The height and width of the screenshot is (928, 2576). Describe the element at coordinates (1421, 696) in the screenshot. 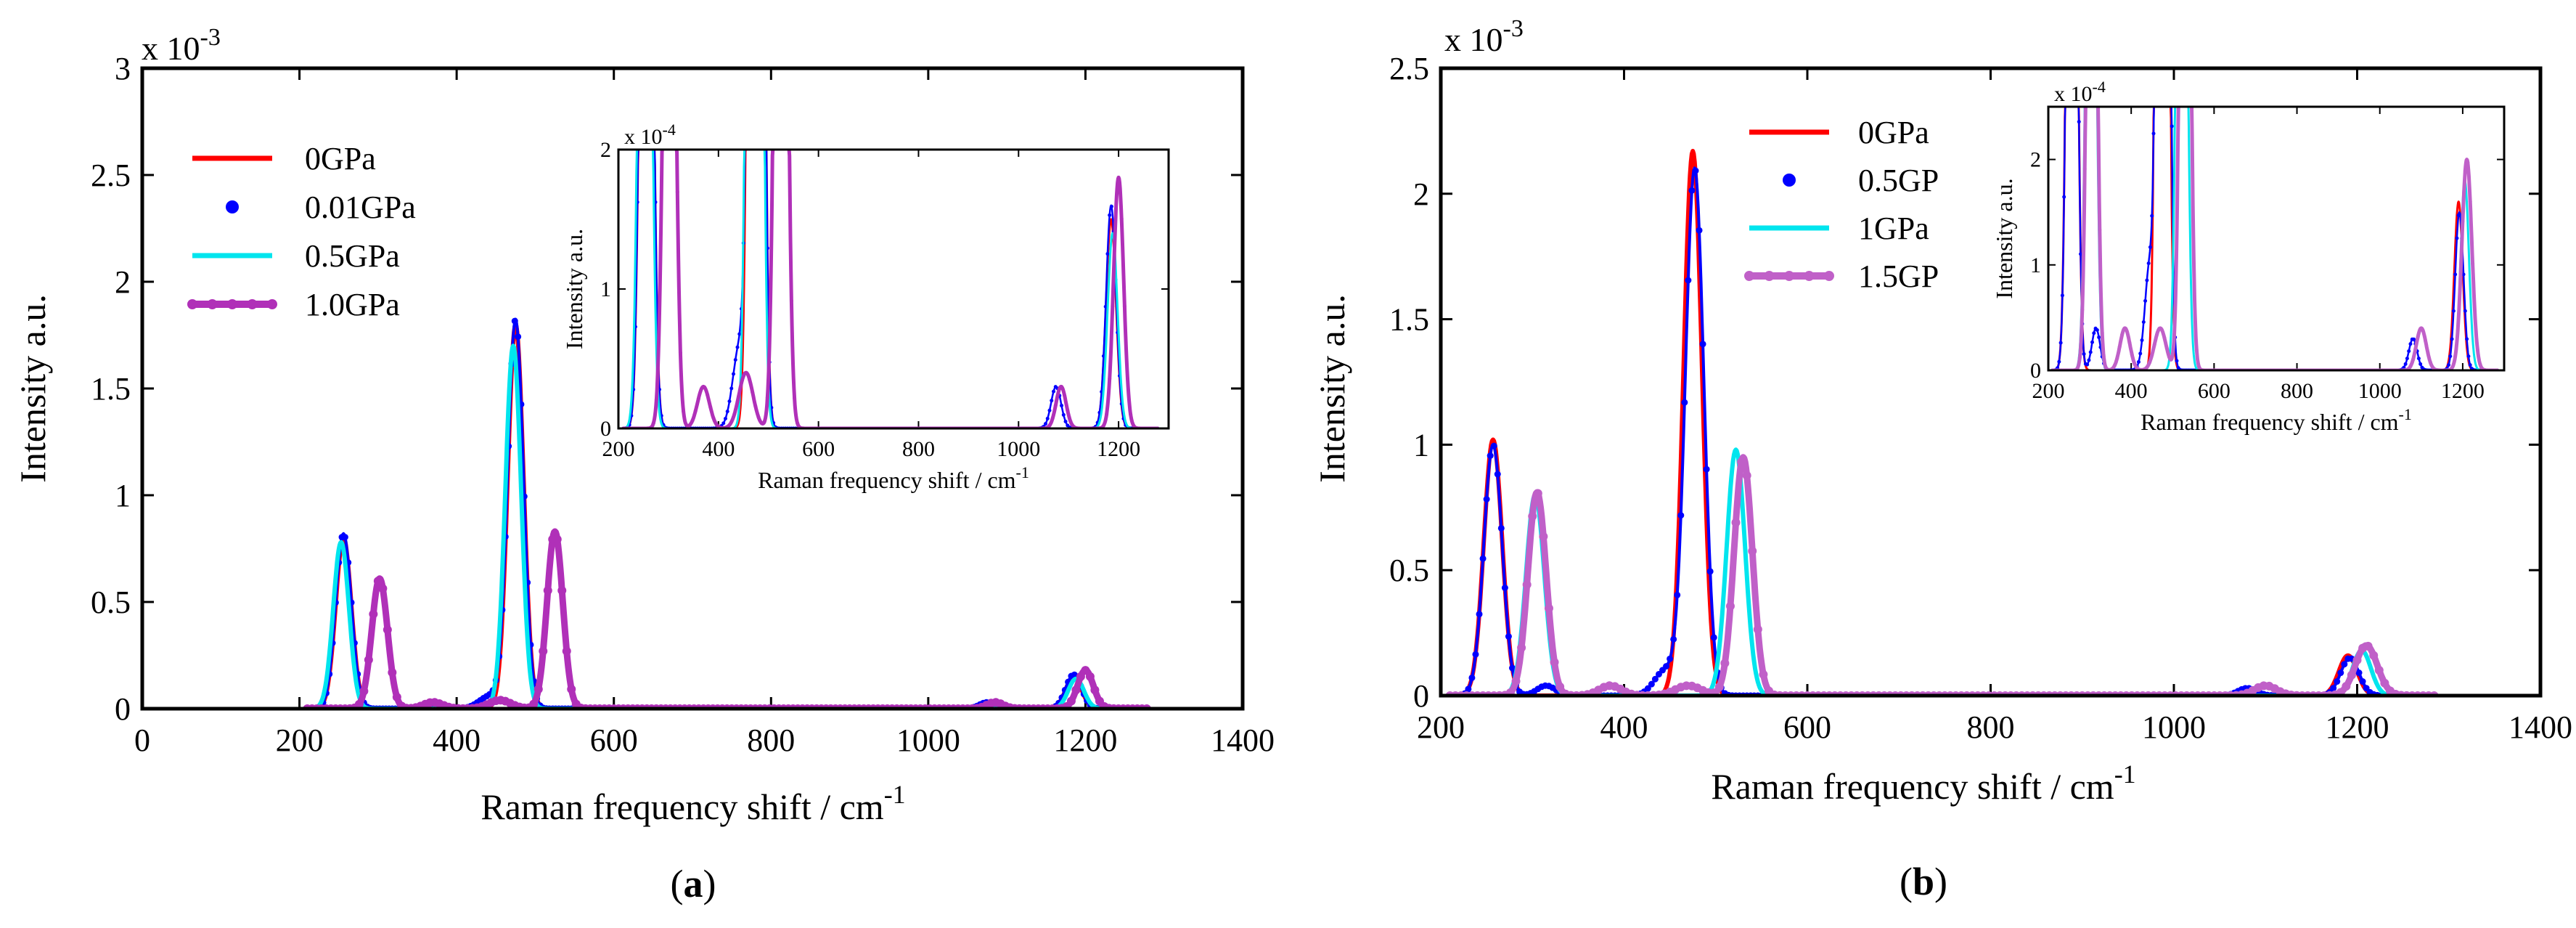

I see `y-tick-label: 0` at that location.